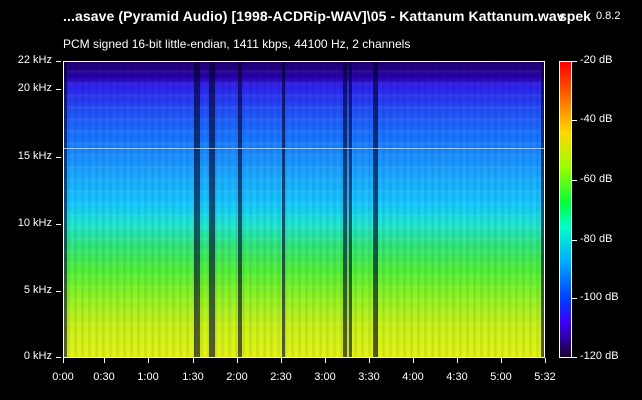 This screenshot has height=400, width=642. I want to click on db-label: -80 dB, so click(596, 239).